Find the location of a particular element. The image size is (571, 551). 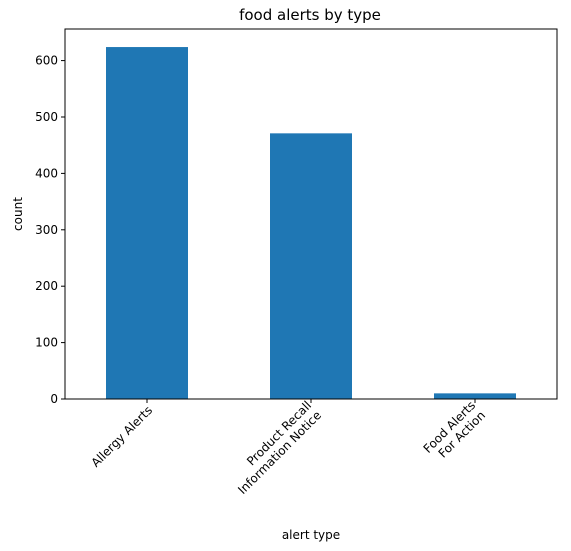

x-tick-label-0: Allergy Alerts is located at coordinates (121, 436).